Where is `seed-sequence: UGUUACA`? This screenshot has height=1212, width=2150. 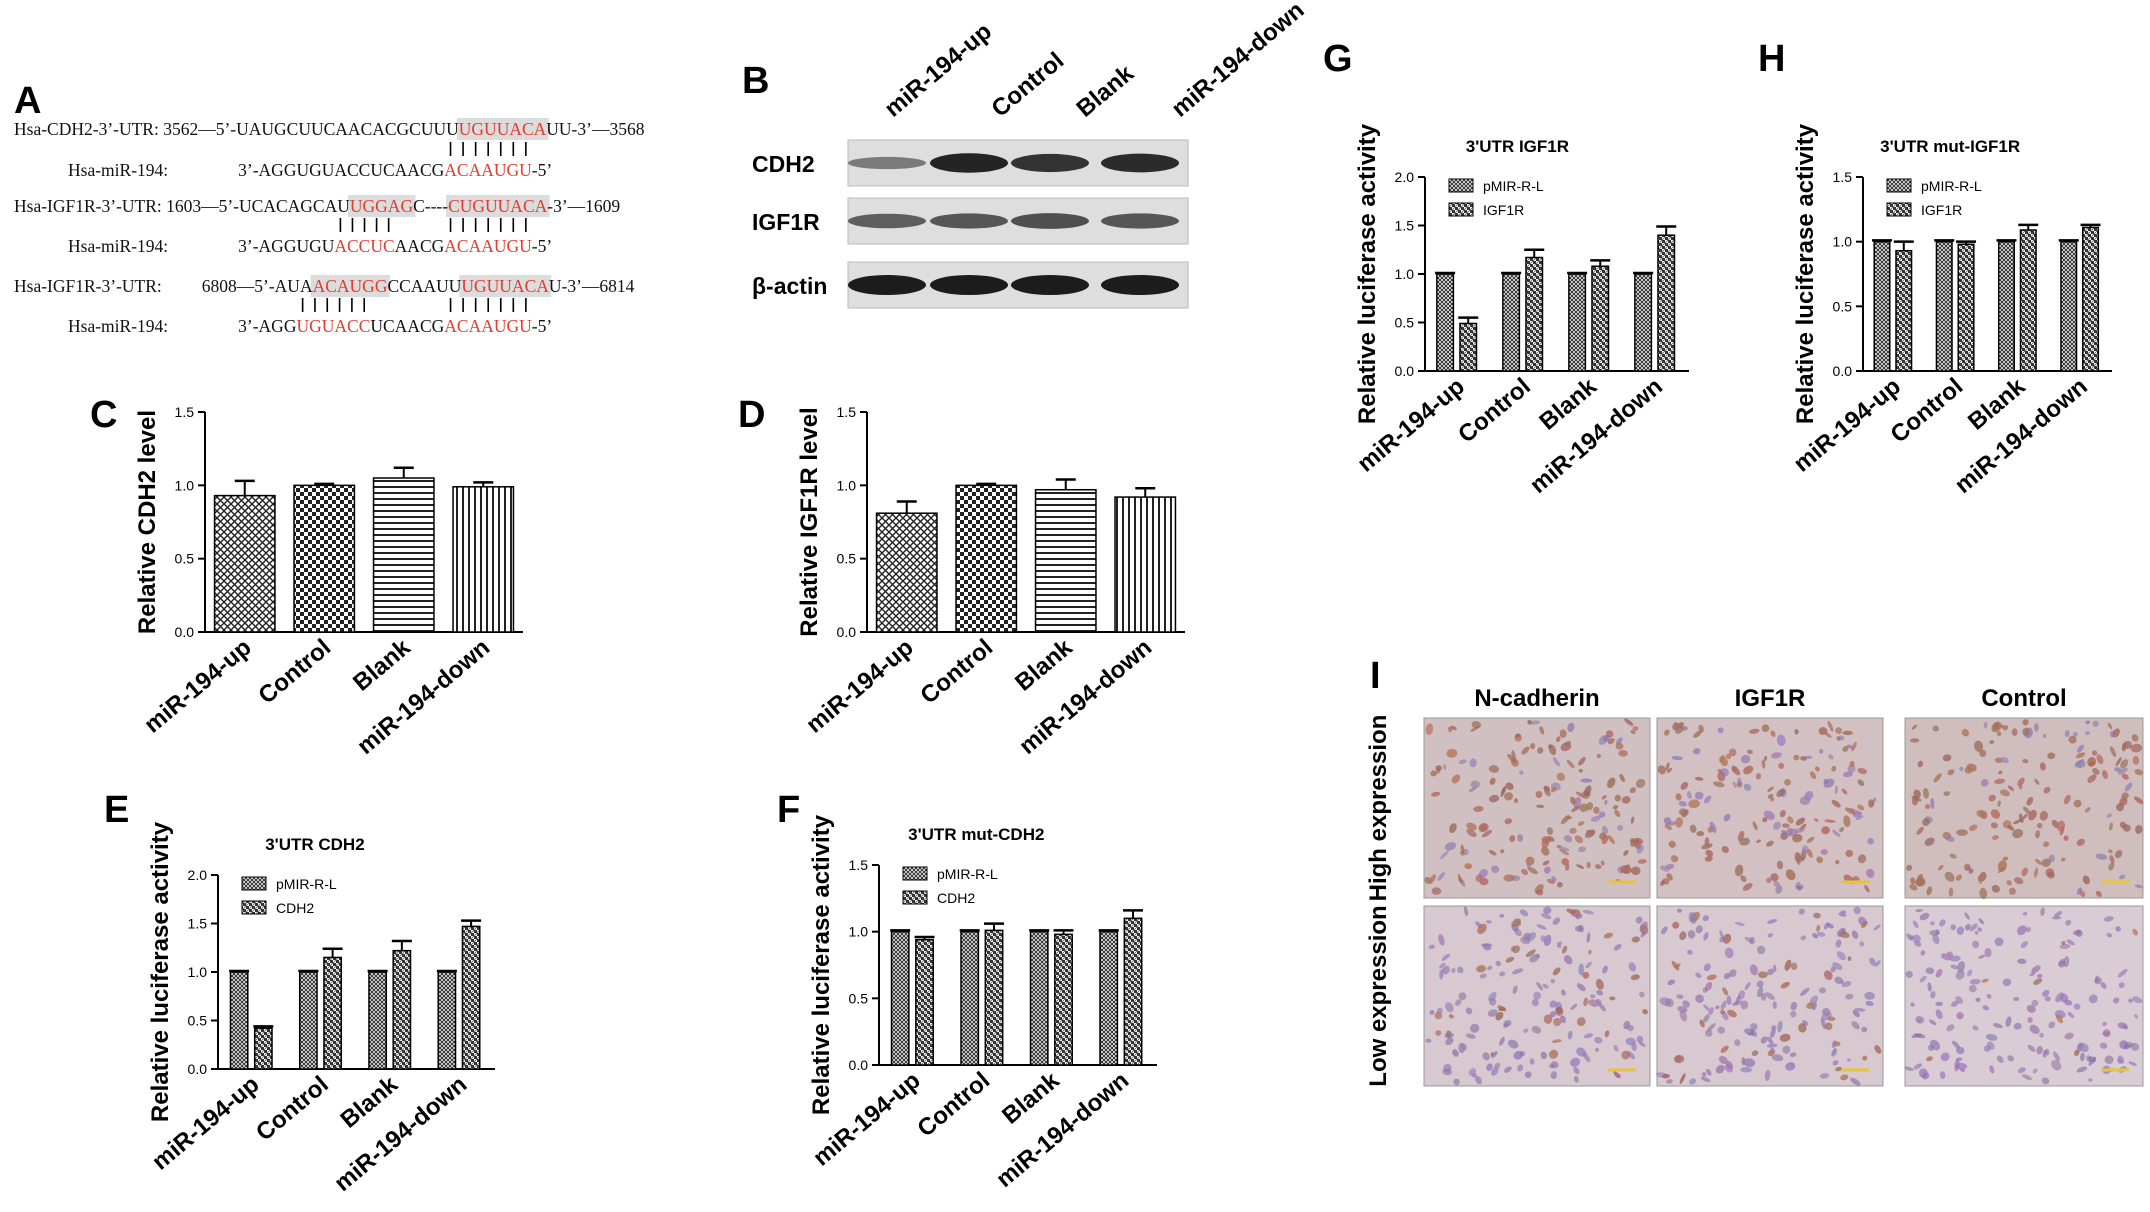
seed-sequence: UGUUACA is located at coordinates (503, 129).